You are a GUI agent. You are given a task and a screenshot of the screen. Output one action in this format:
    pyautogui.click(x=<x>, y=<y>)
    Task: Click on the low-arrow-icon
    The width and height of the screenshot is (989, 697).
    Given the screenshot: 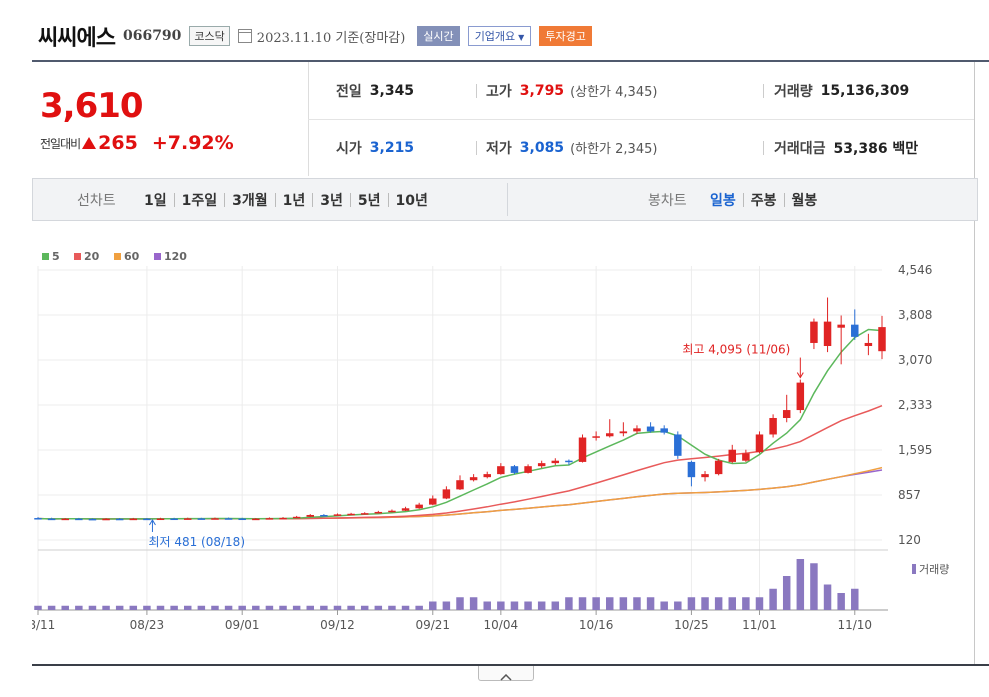 What is the action you would take?
    pyautogui.click(x=152, y=522)
    